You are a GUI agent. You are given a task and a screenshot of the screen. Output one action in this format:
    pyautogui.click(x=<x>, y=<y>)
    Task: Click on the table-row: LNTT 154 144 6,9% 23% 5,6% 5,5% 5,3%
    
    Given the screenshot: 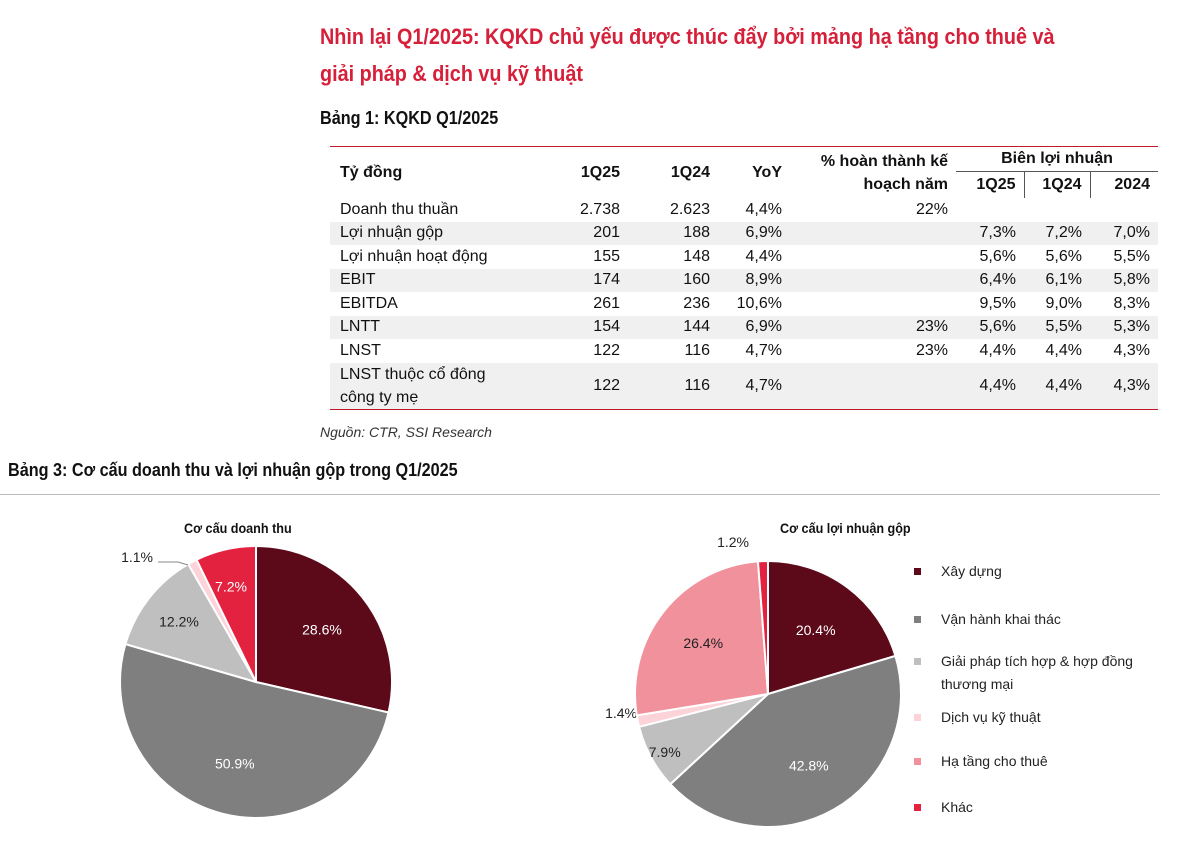 What is the action you would take?
    pyautogui.click(x=744, y=327)
    